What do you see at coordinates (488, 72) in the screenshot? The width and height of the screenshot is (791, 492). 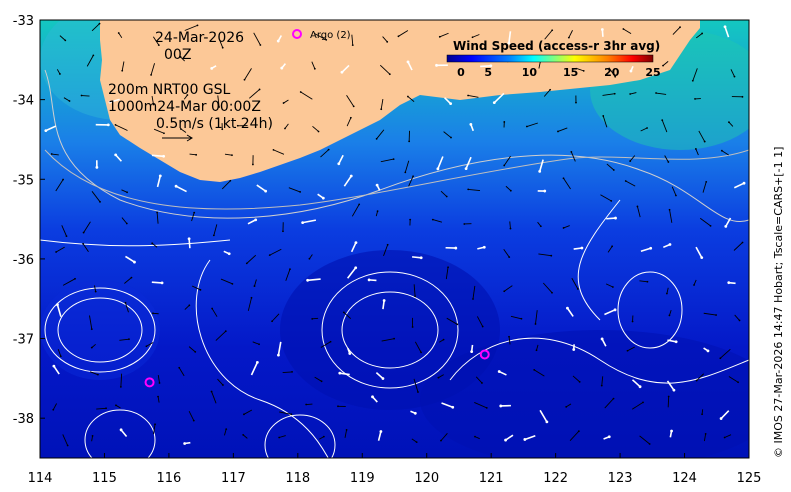 I see `colorbar-tick-label: 5` at bounding box center [488, 72].